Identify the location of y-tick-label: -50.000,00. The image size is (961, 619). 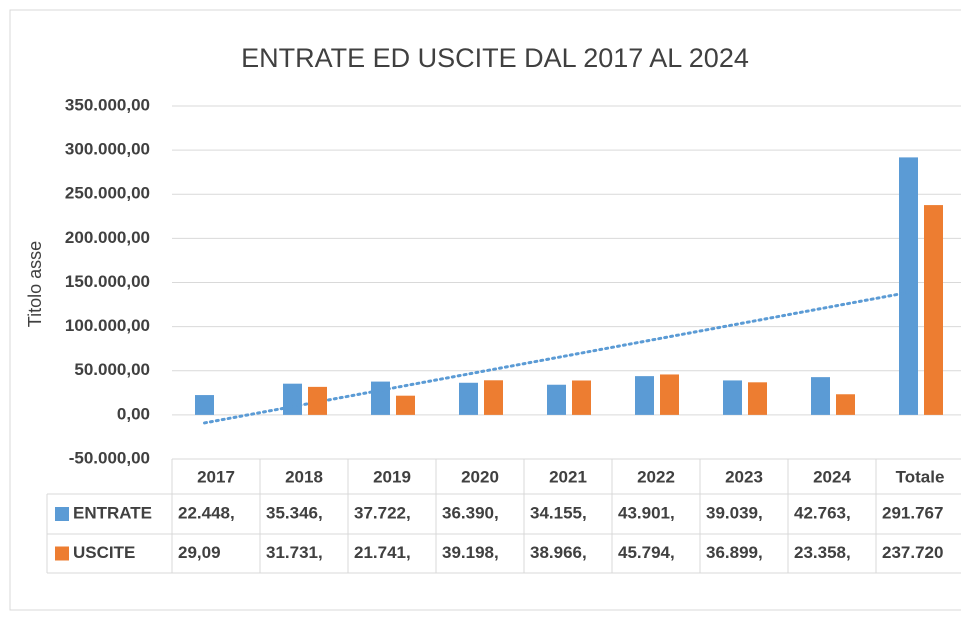
(109, 457).